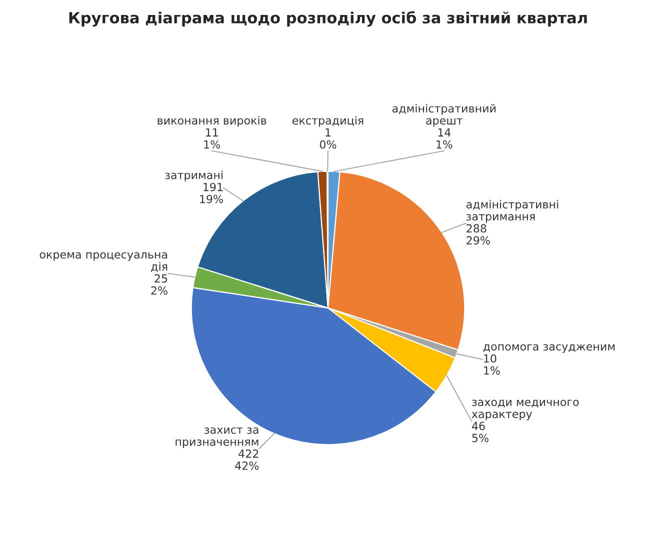  What do you see at coordinates (217, 437) in the screenshot?
I see `slice-label: захист за призначенням` at bounding box center [217, 437].